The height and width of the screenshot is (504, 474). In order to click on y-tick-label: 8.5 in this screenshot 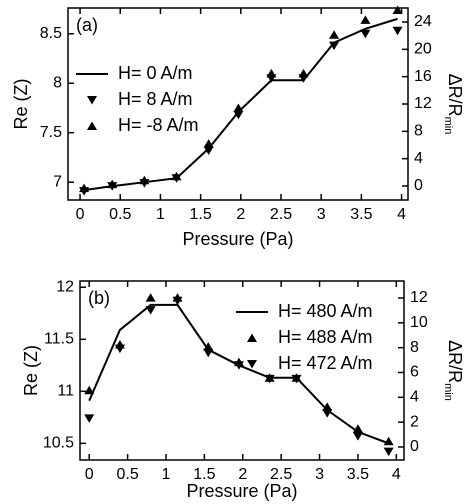, I will do `click(51, 33)`.